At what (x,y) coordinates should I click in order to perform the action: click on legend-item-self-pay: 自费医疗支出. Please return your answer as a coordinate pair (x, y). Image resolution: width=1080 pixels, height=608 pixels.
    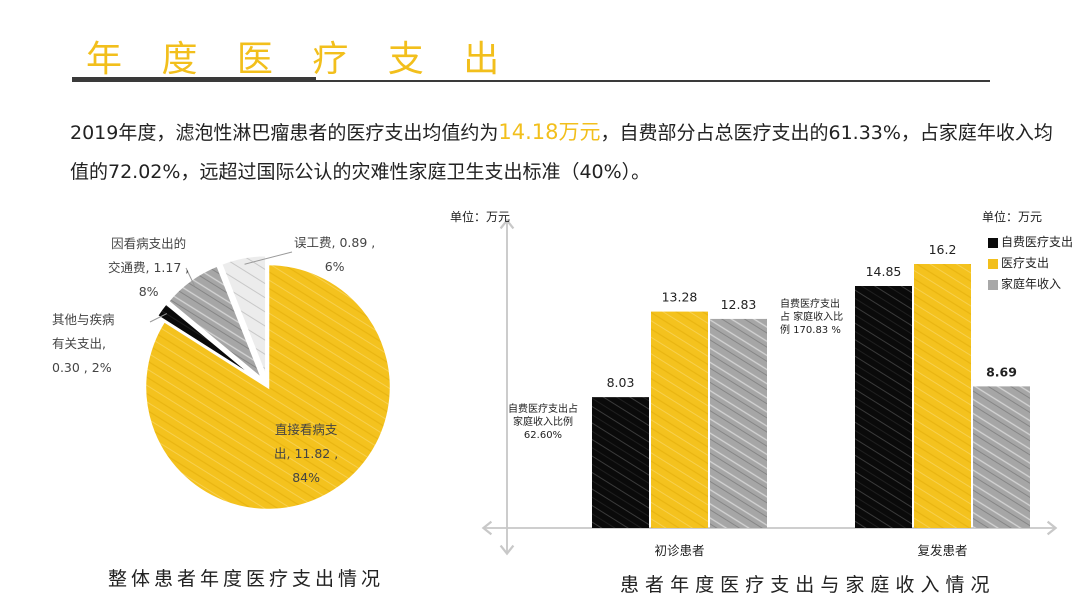
    Looking at the image, I should click on (1030, 242).